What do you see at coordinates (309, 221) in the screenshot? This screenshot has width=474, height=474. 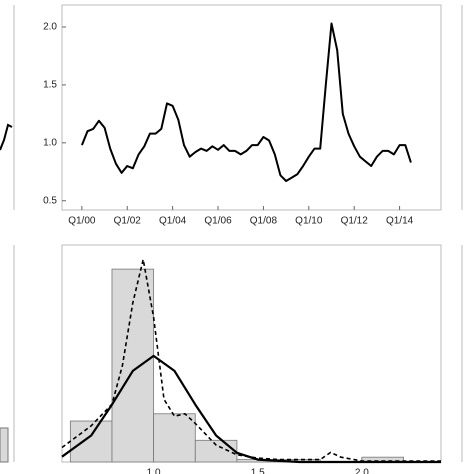 I see `x-tick-label: Q1/10` at bounding box center [309, 221].